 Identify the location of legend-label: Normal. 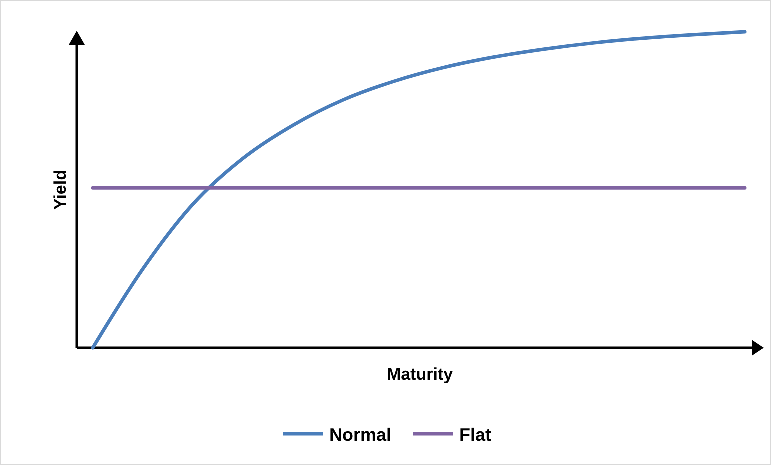
(360, 435).